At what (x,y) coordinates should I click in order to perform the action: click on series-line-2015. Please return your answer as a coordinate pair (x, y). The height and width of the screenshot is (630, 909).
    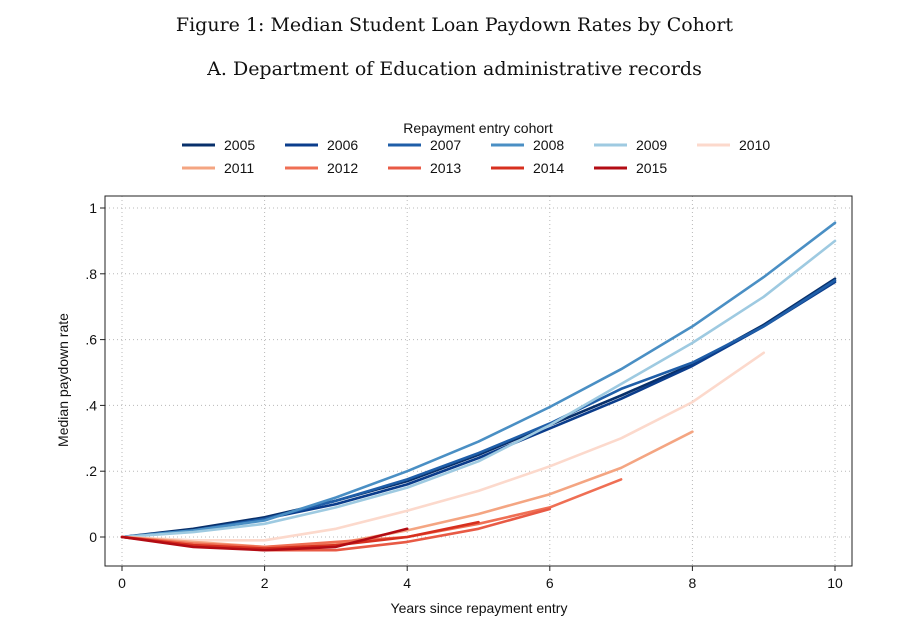
    Looking at the image, I should click on (264, 539).